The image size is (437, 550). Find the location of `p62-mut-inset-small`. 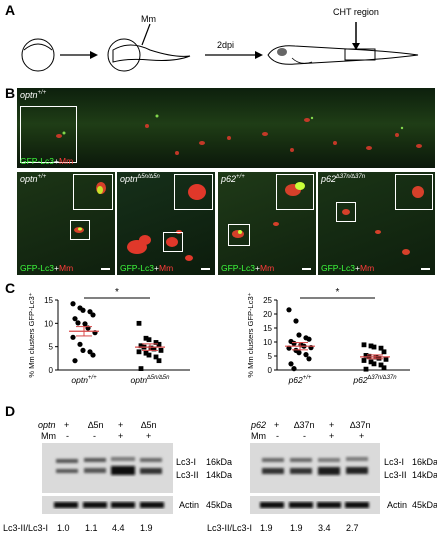

p62-mut-inset-small is located at coordinates (346, 212).